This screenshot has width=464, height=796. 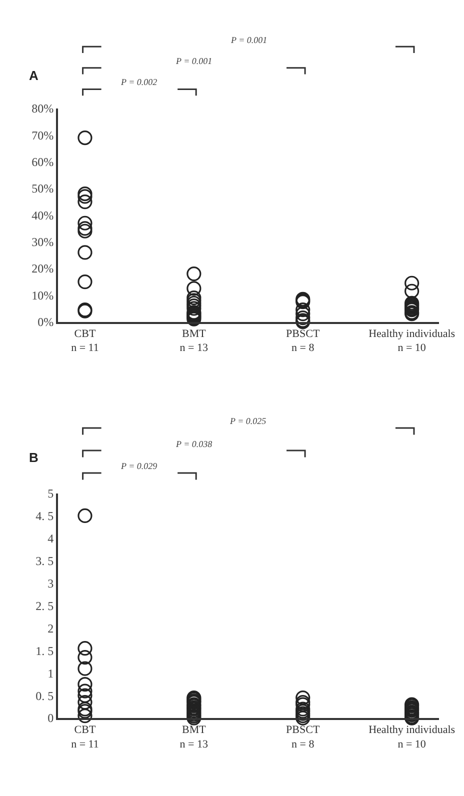 What do you see at coordinates (43, 135) in the screenshot?
I see `y-tick-label: 70%` at bounding box center [43, 135].